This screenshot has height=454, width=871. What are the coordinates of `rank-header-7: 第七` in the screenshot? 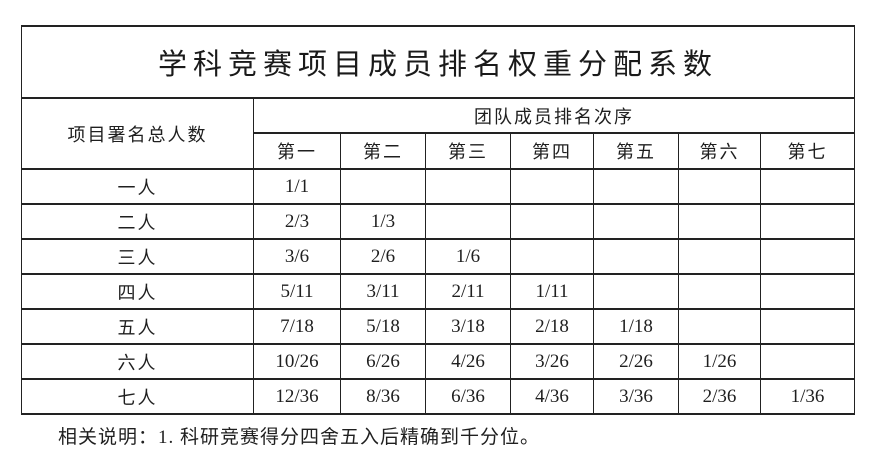 It's located at (807, 151).